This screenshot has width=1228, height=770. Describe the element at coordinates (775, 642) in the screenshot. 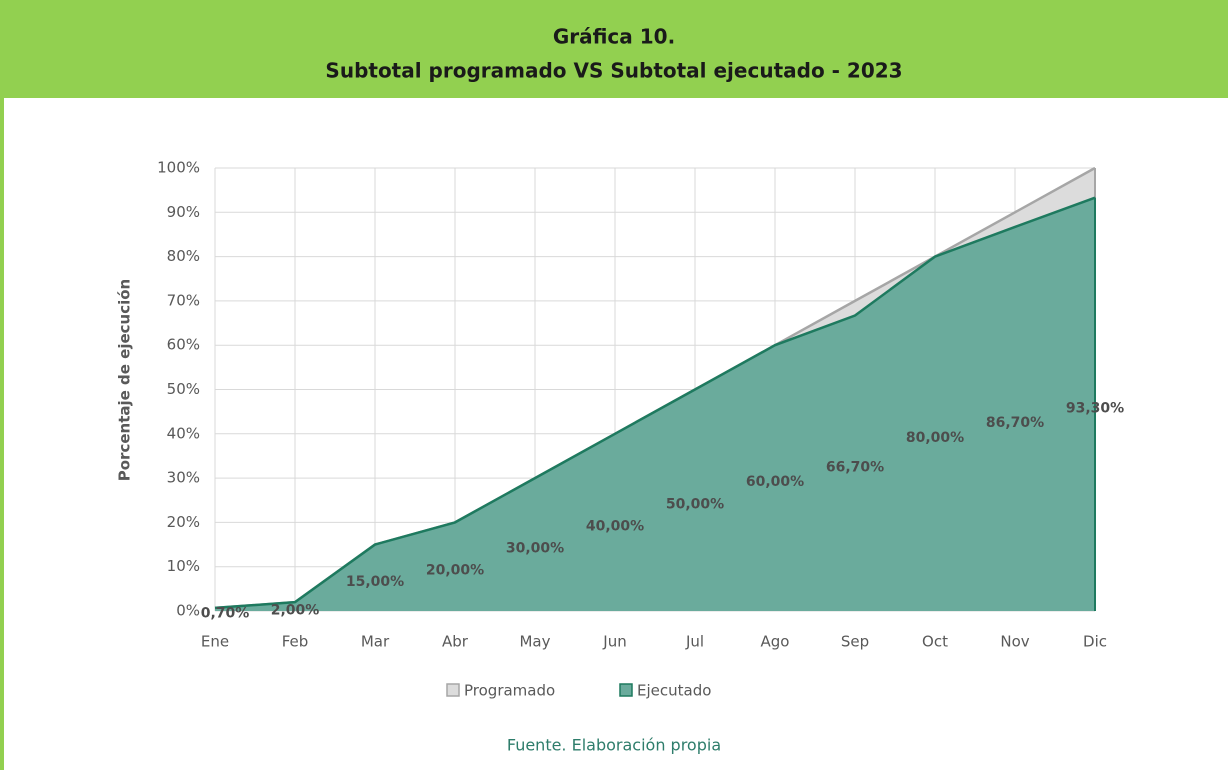

I see `x-tick-label: Ago` at that location.